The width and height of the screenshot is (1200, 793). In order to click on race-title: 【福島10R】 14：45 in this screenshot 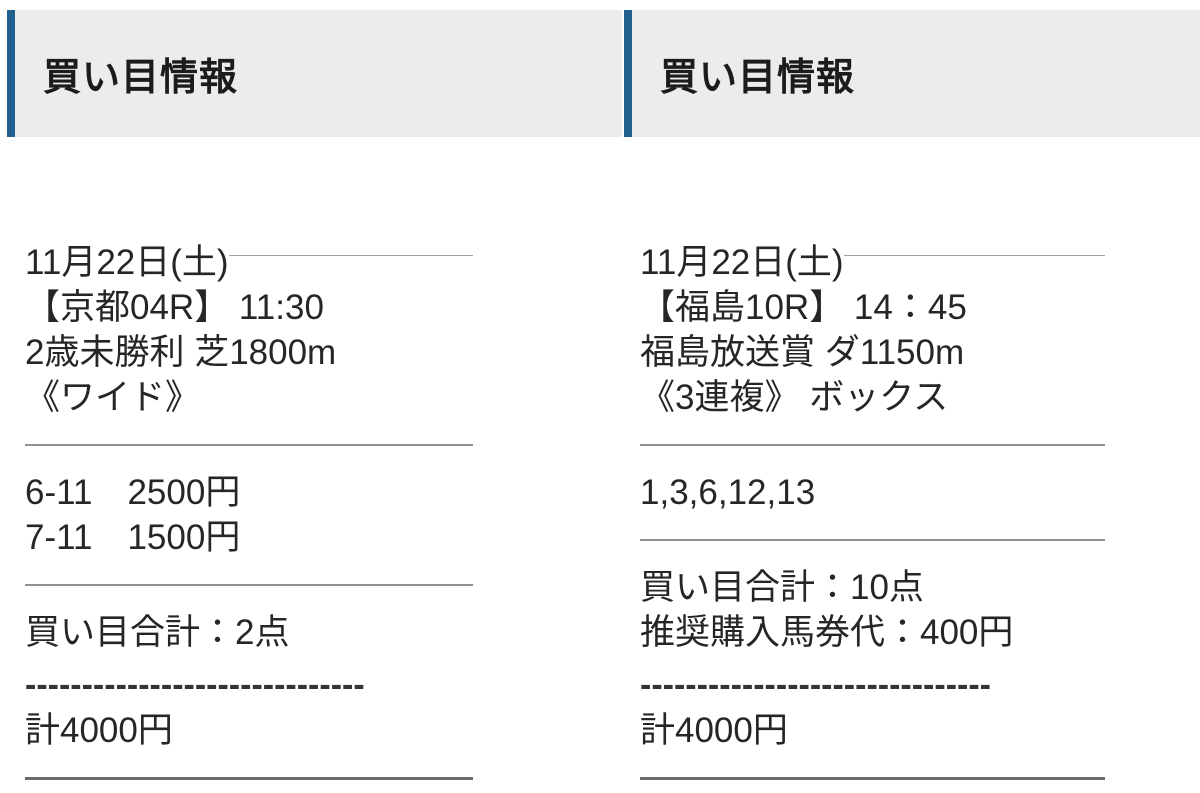, I will do `click(803, 307)`.